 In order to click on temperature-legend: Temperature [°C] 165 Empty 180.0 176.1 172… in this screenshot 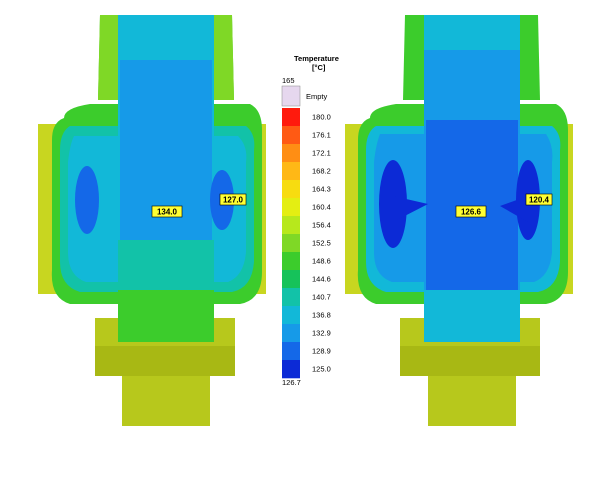, I will do `click(310, 220)`.